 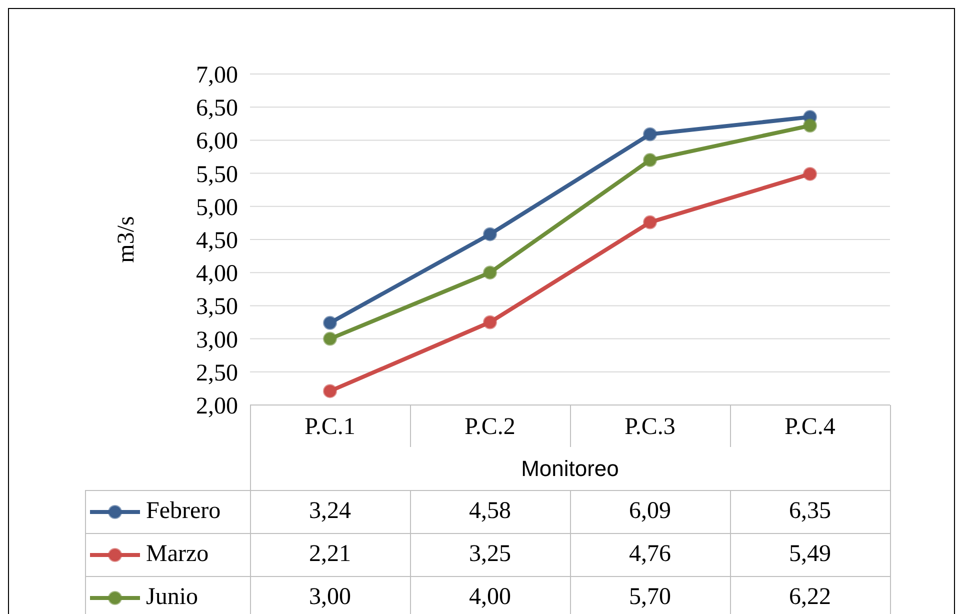 What do you see at coordinates (217, 274) in the screenshot?
I see `y-tick-label: 4,00` at bounding box center [217, 274].